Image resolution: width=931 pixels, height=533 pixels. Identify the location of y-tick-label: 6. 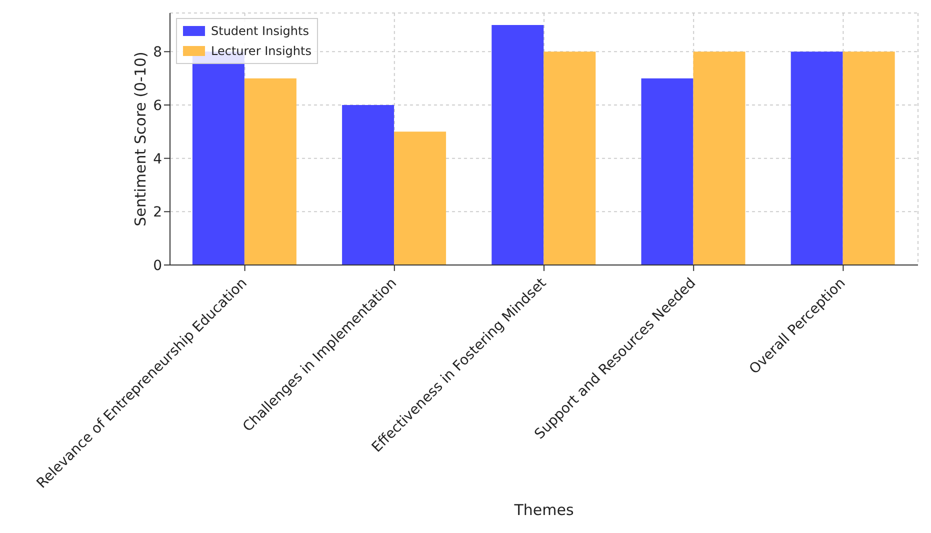
(157, 106).